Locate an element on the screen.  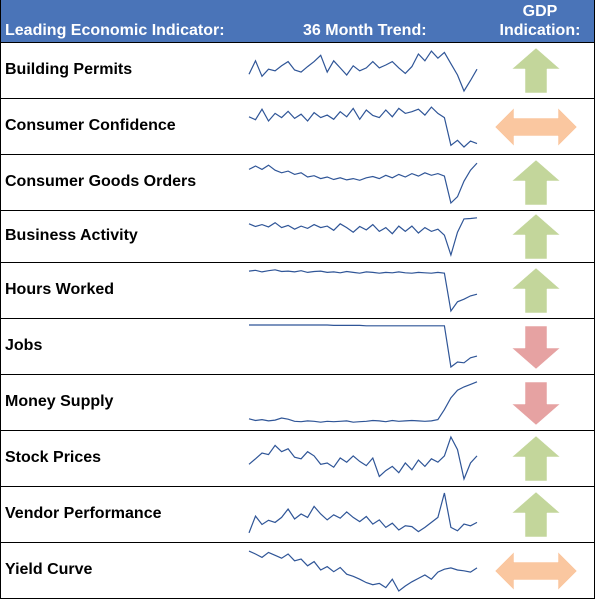
header-indicator: Leading Economic Indicator: is located at coordinates (115, 30).